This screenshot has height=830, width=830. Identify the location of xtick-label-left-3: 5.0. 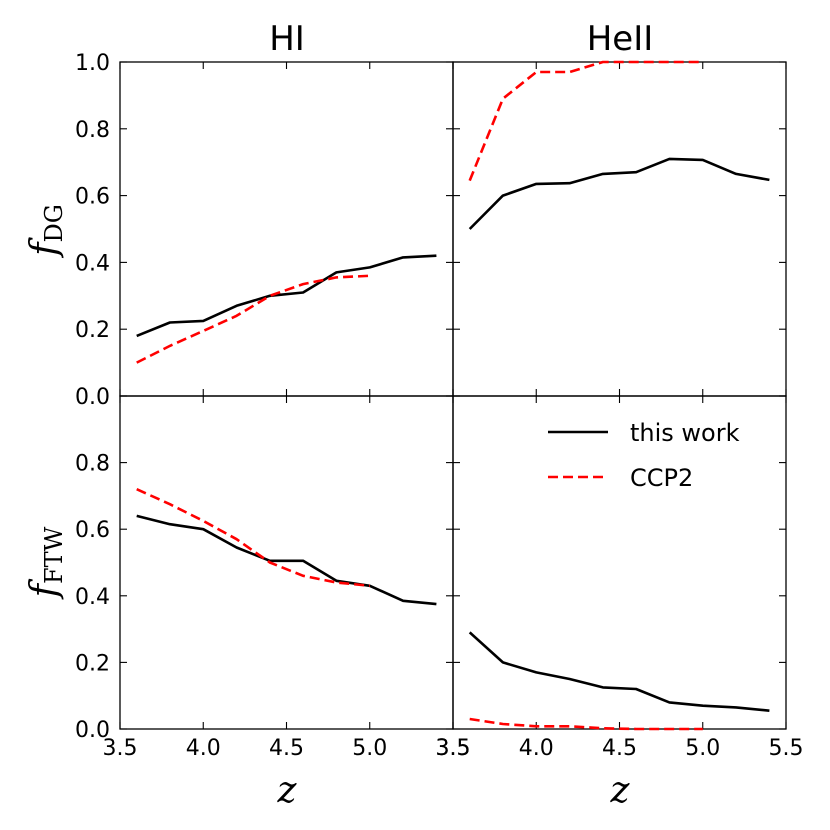
(369, 748).